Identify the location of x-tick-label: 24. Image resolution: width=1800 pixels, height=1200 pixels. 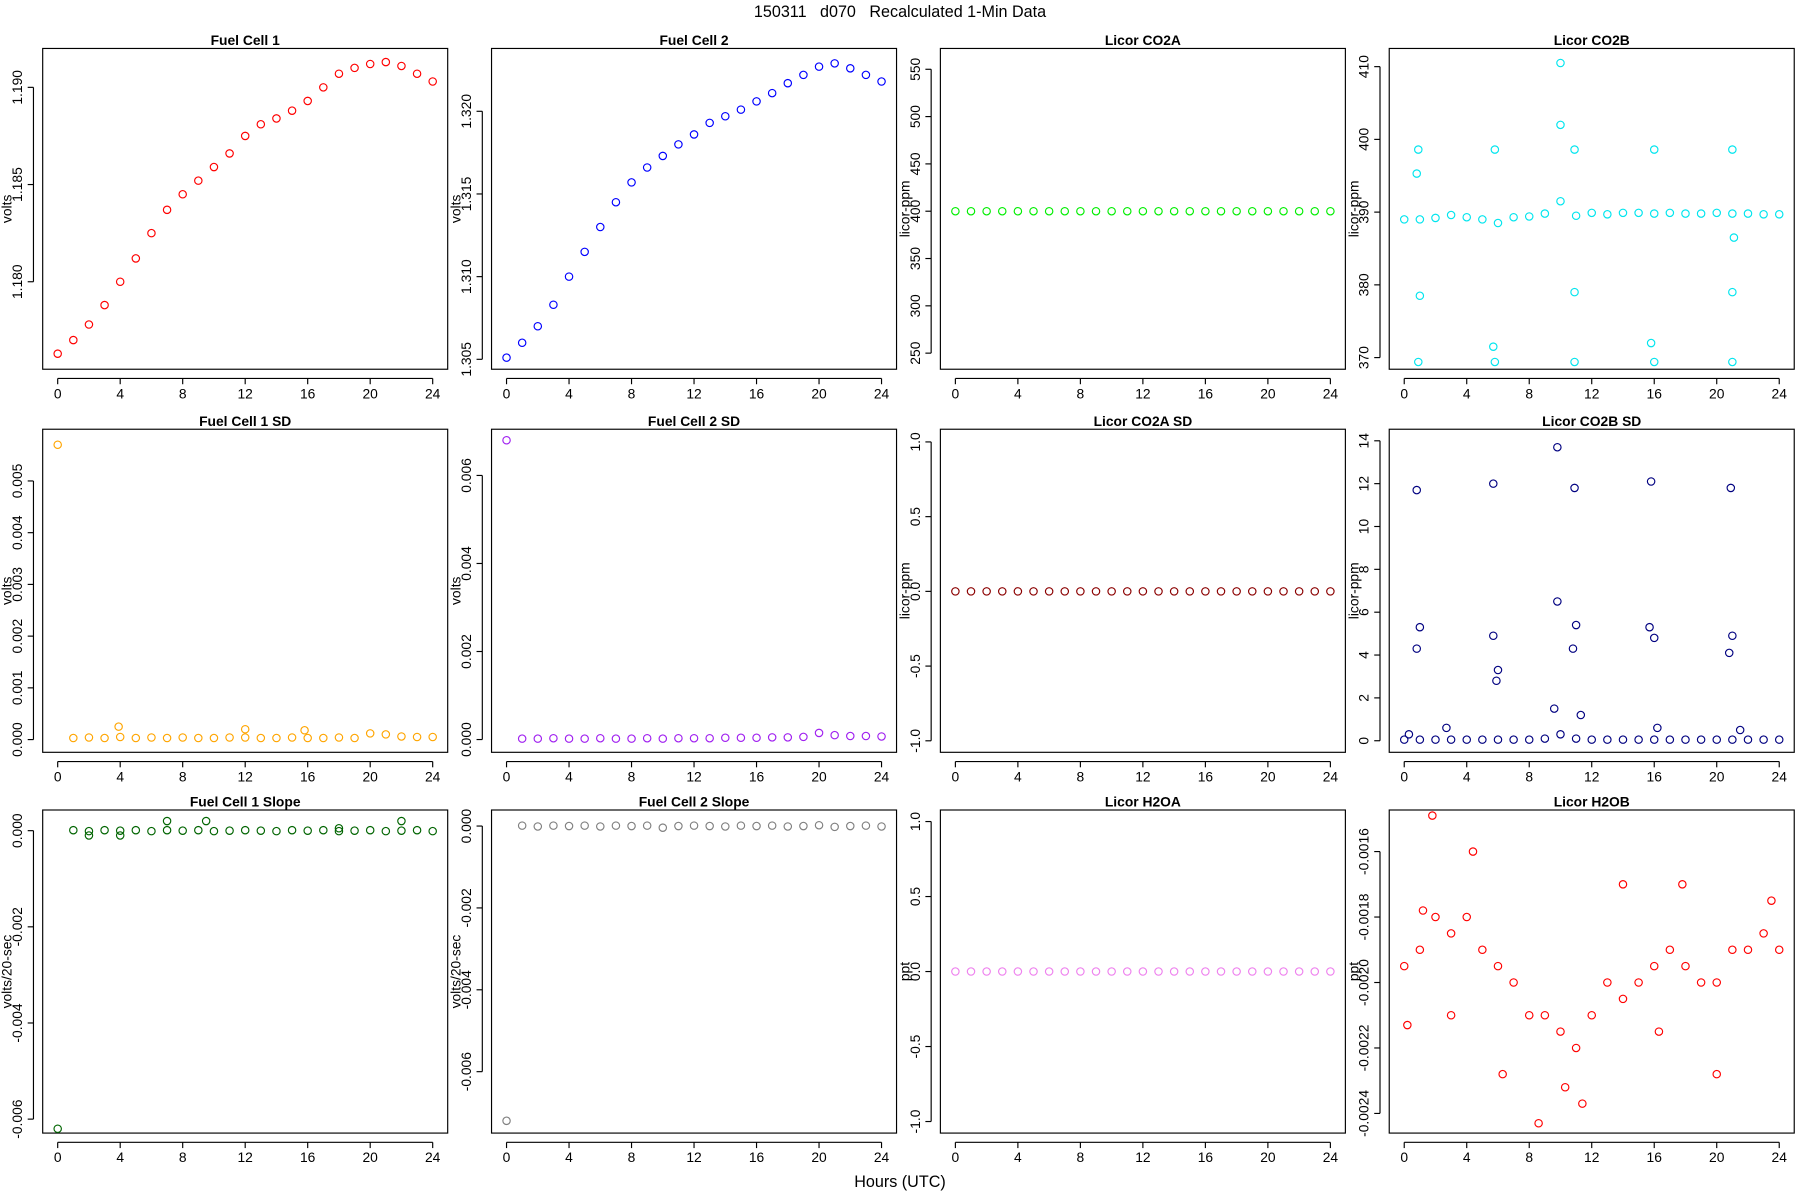
(1780, 776).